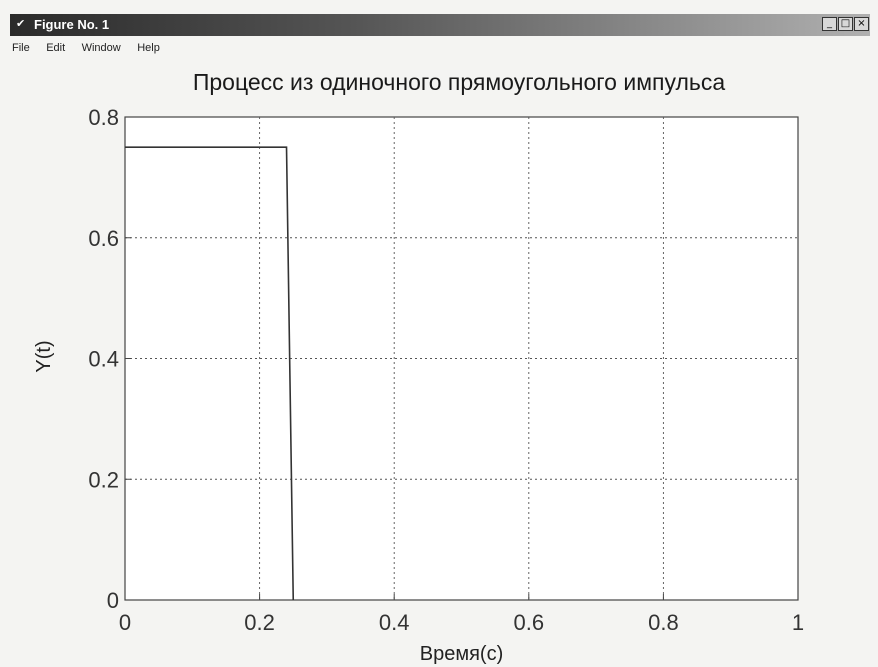 This screenshot has height=667, width=878. What do you see at coordinates (829, 24) in the screenshot?
I see `minimize-button: _` at bounding box center [829, 24].